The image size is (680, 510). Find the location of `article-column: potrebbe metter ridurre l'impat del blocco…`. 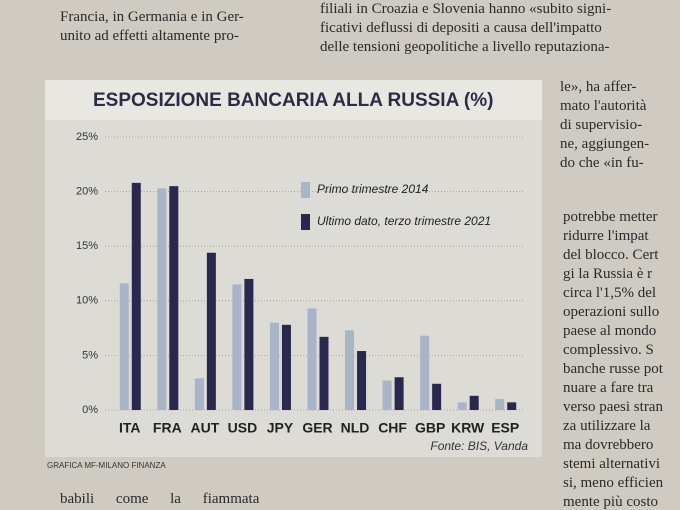

article-column: potrebbe metter ridurre l'impat del blocco… is located at coordinates (613, 359).